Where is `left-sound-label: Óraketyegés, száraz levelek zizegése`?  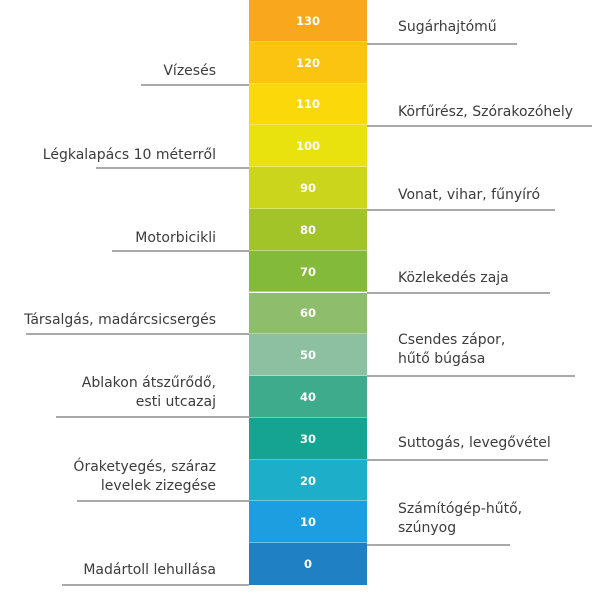
left-sound-label: Óraketyegés, száraz levelek zizegése is located at coordinates (144, 477).